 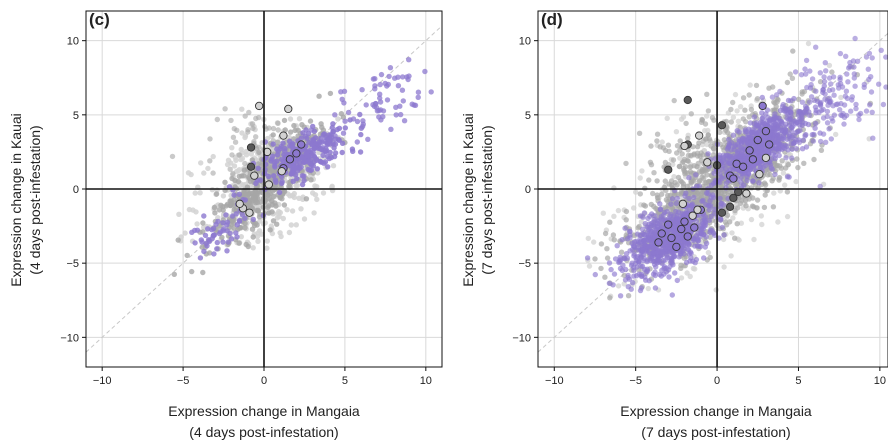 I want to click on y-tick-label: 0, so click(x=76, y=190).